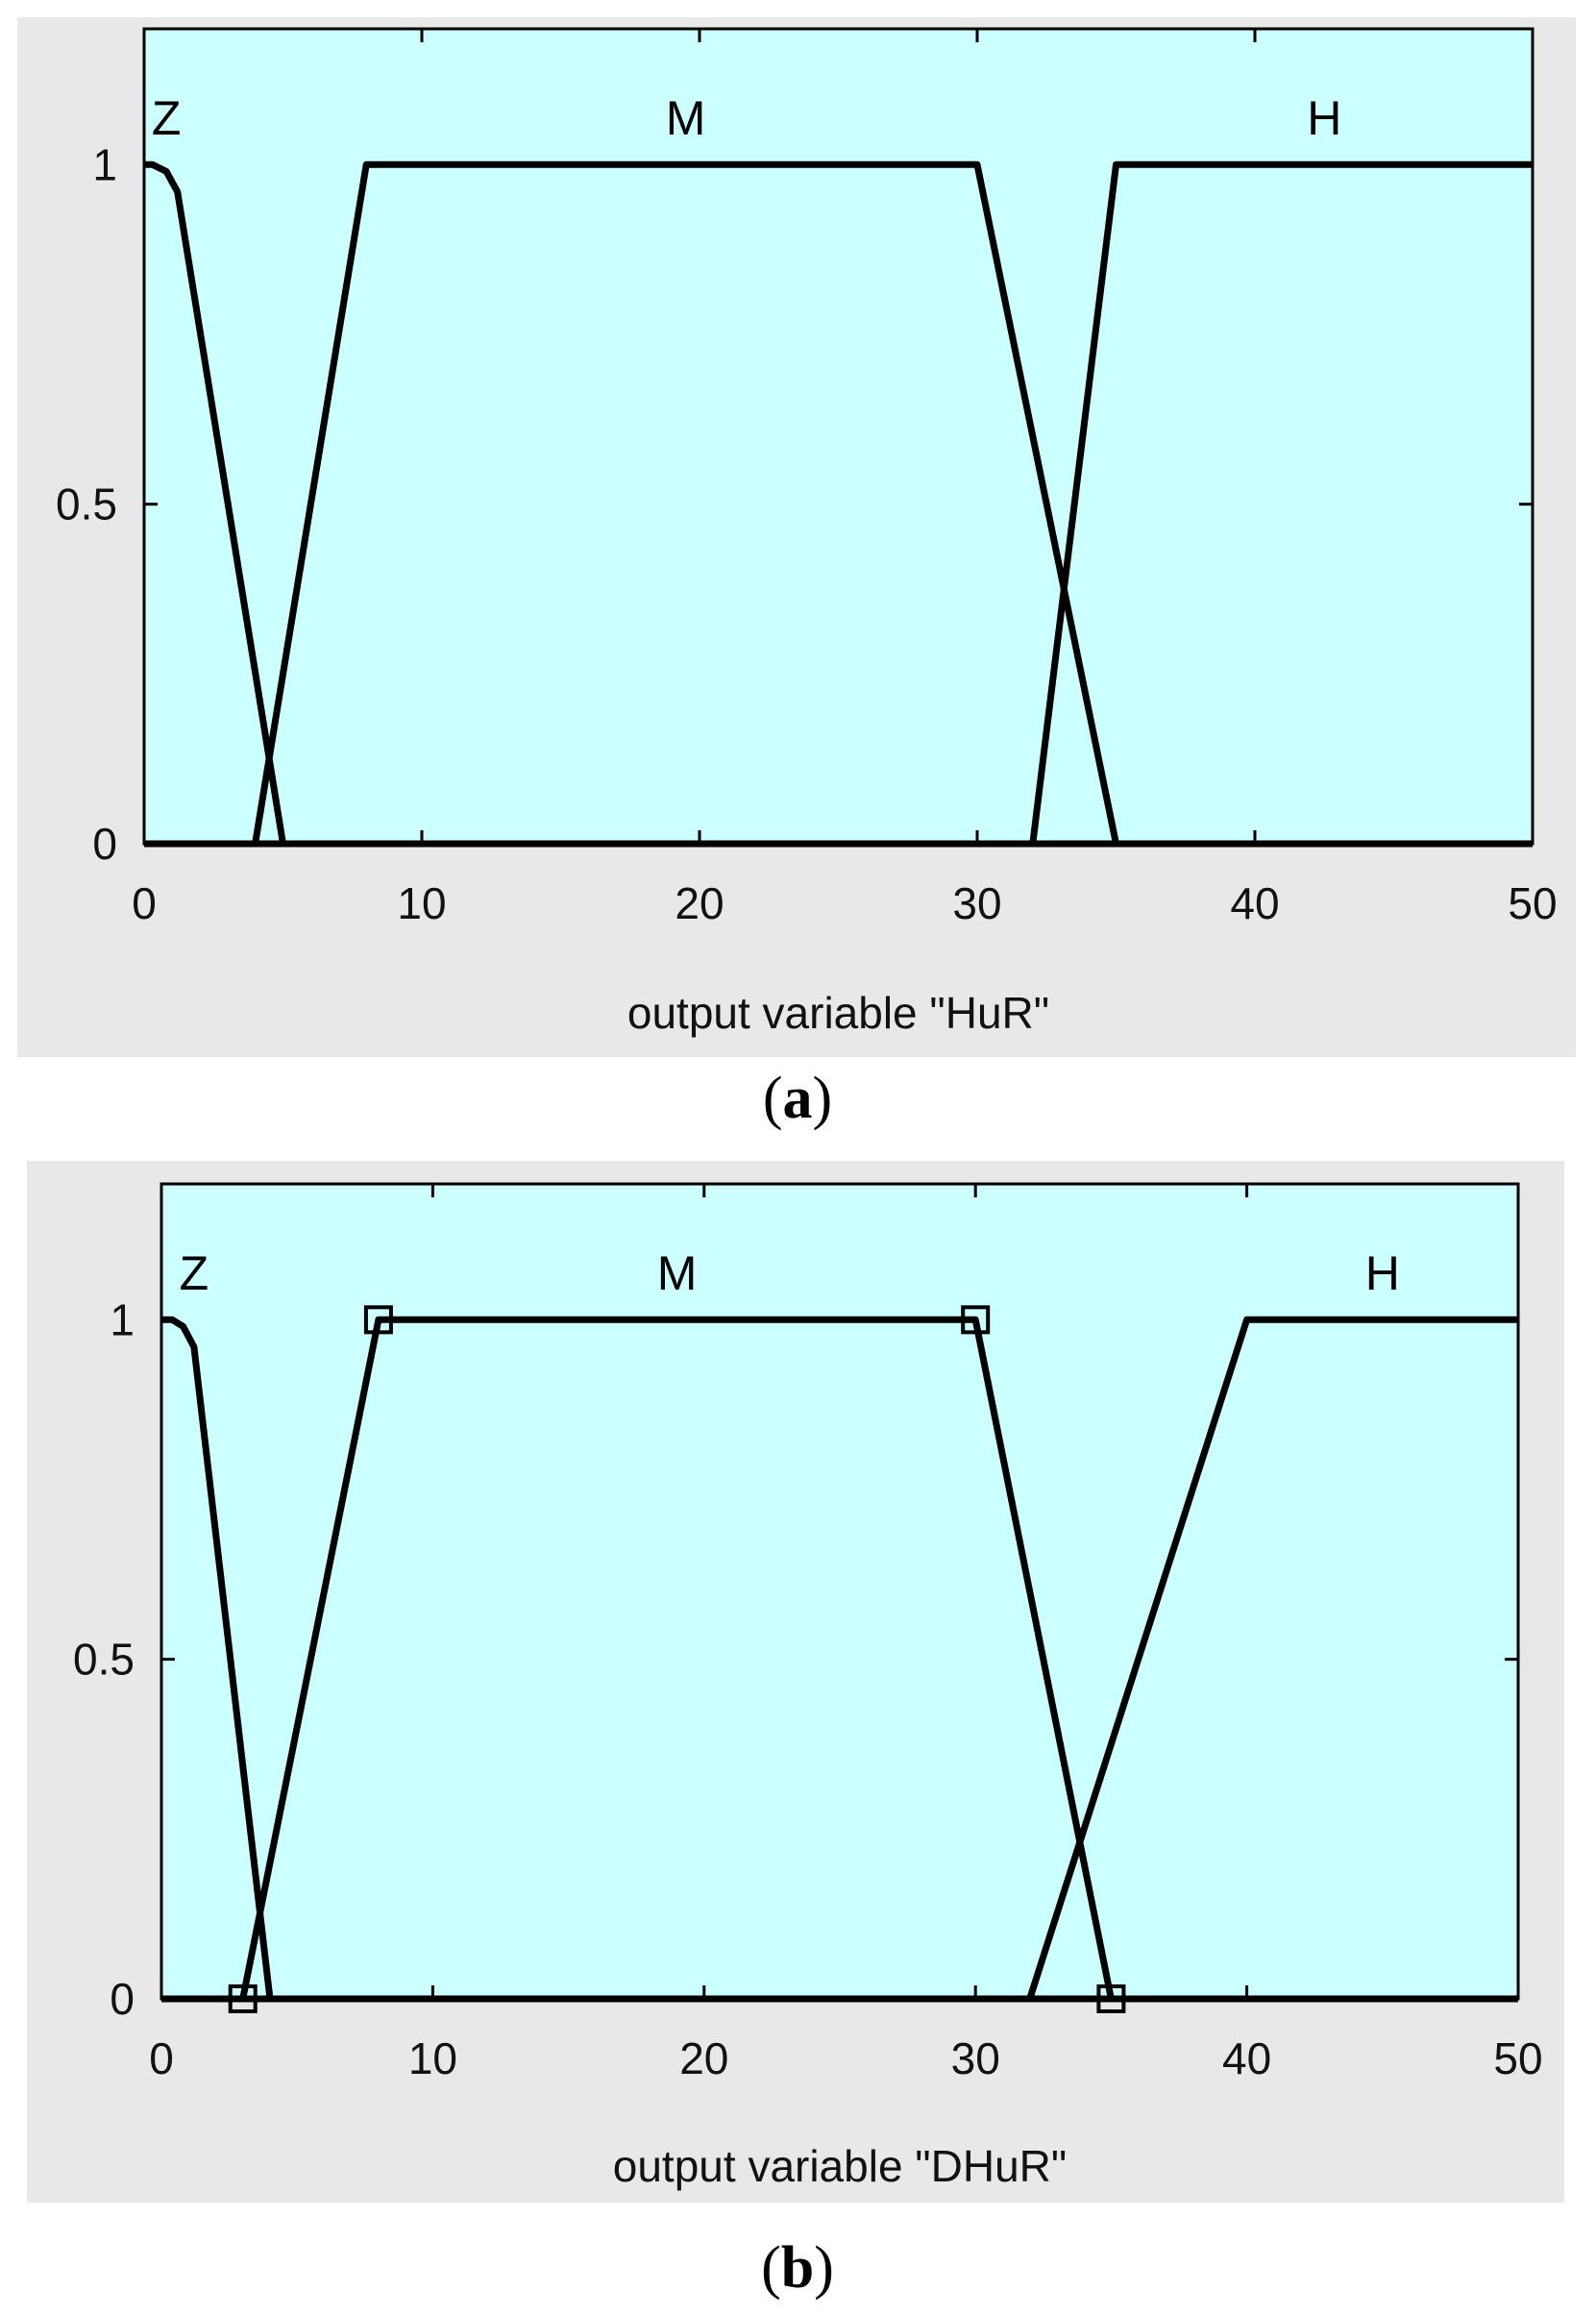 This screenshot has height=2315, width=1596. Describe the element at coordinates (840, 2166) in the screenshot. I see `x-axis-label: output variable "DHuR"` at that location.